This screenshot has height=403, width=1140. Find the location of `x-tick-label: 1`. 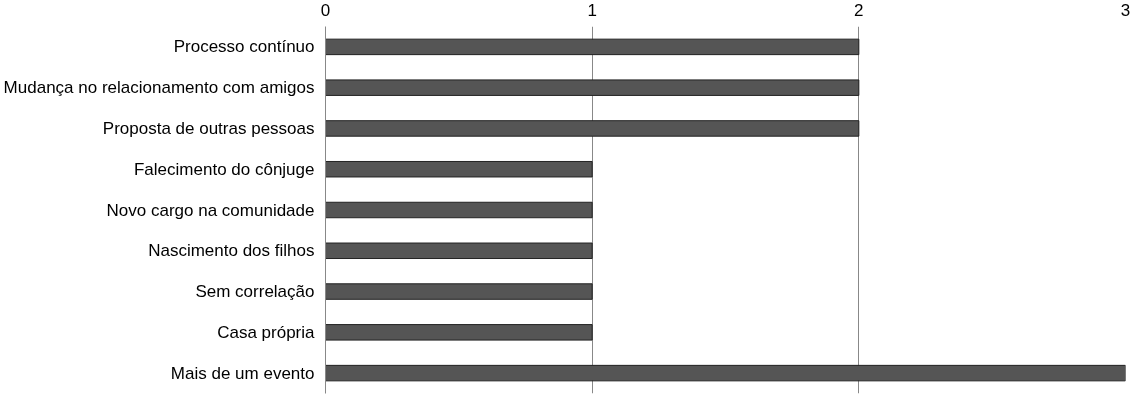

x-tick-label: 1 is located at coordinates (592, 10).